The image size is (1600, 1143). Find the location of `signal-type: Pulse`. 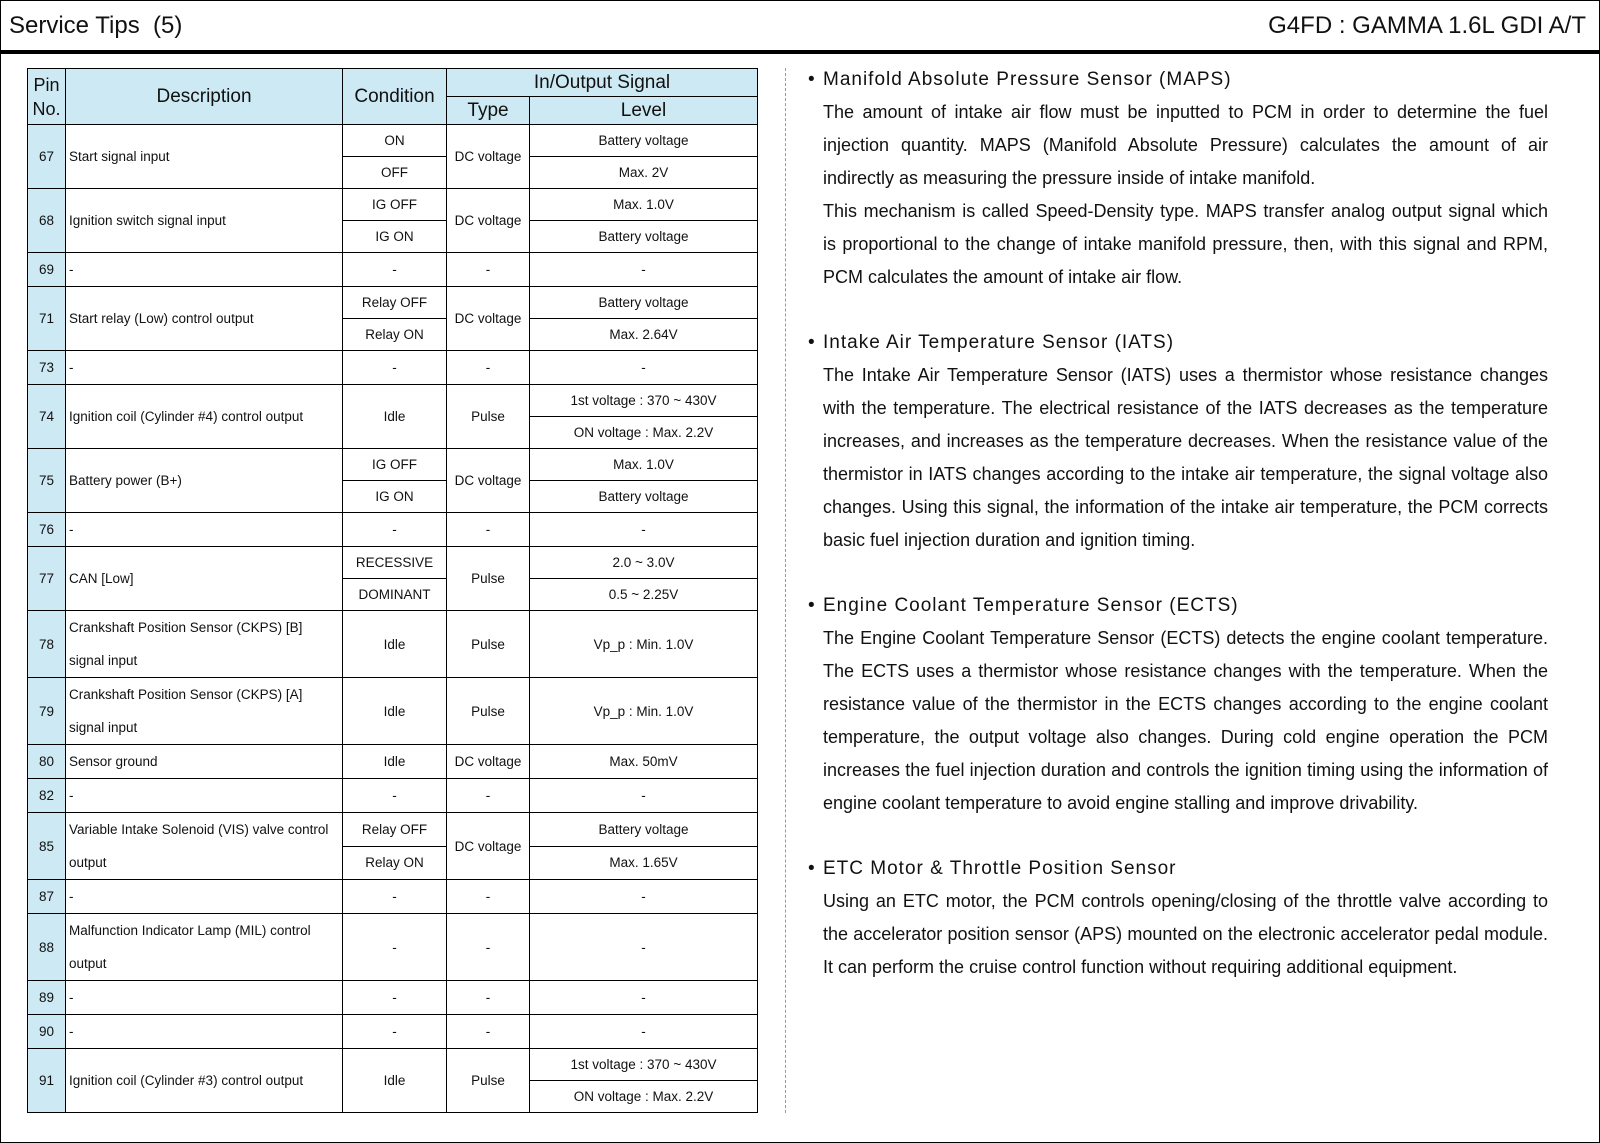

signal-type: Pulse is located at coordinates (488, 578).